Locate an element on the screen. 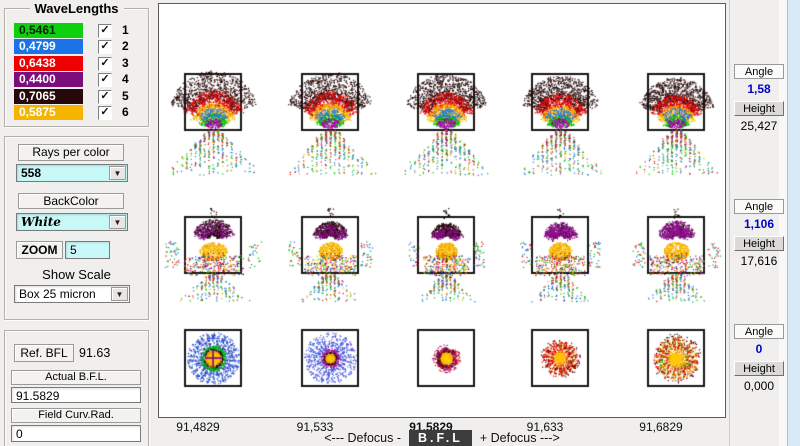  field-curv-rad-input: 0 is located at coordinates (76, 433).